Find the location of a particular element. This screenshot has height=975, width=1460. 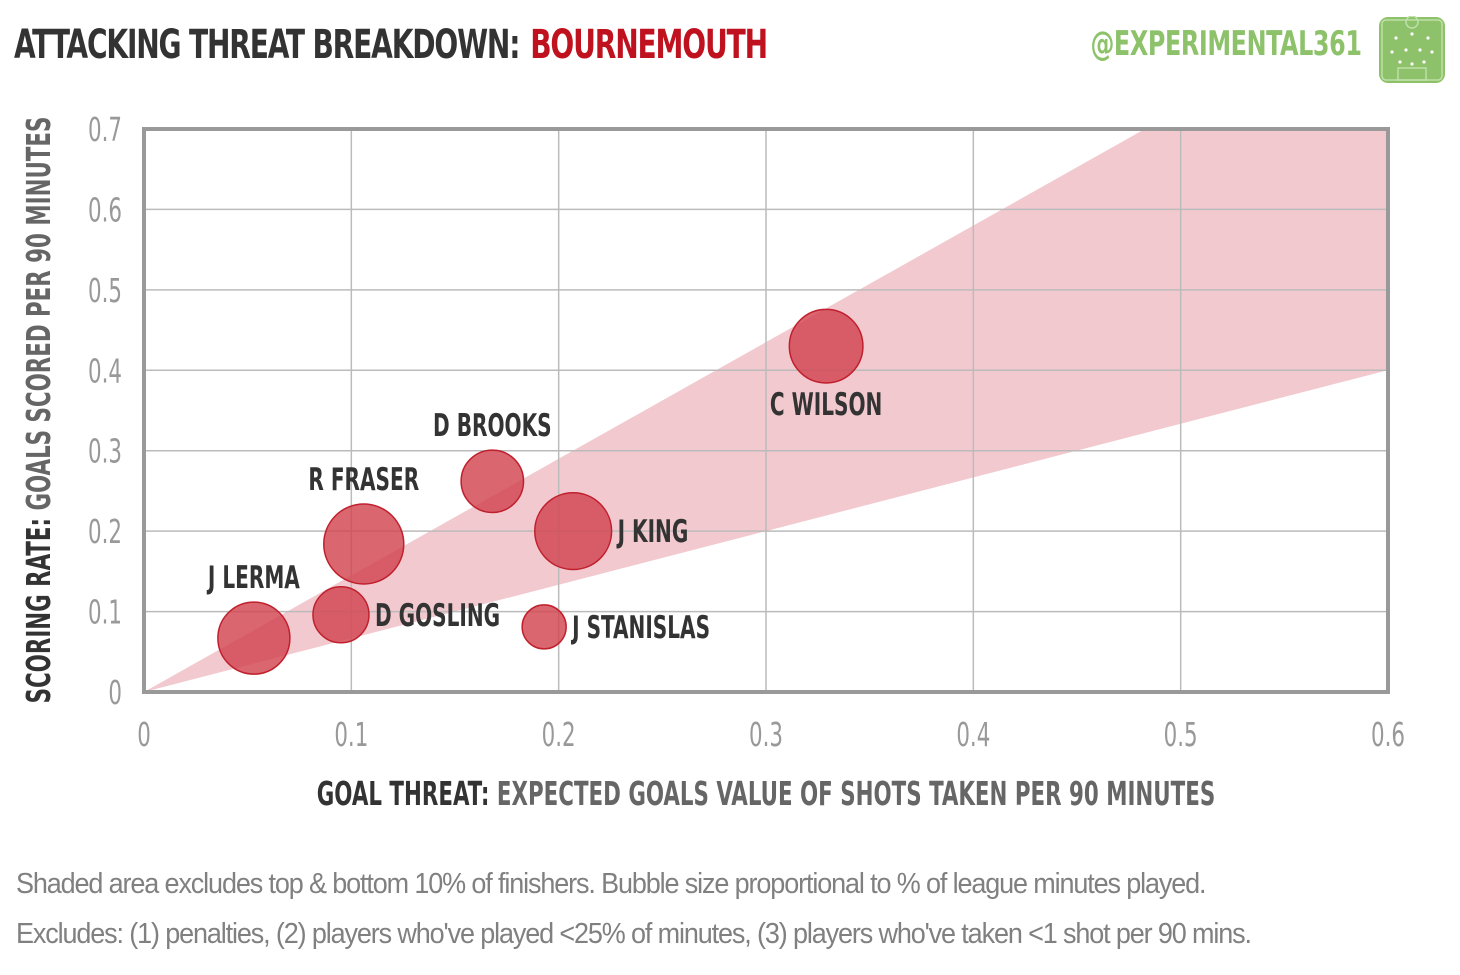

chart-title: ATTACKING THREAT BREAKDOWN: BOURNEMOUTH is located at coordinates (391, 45).